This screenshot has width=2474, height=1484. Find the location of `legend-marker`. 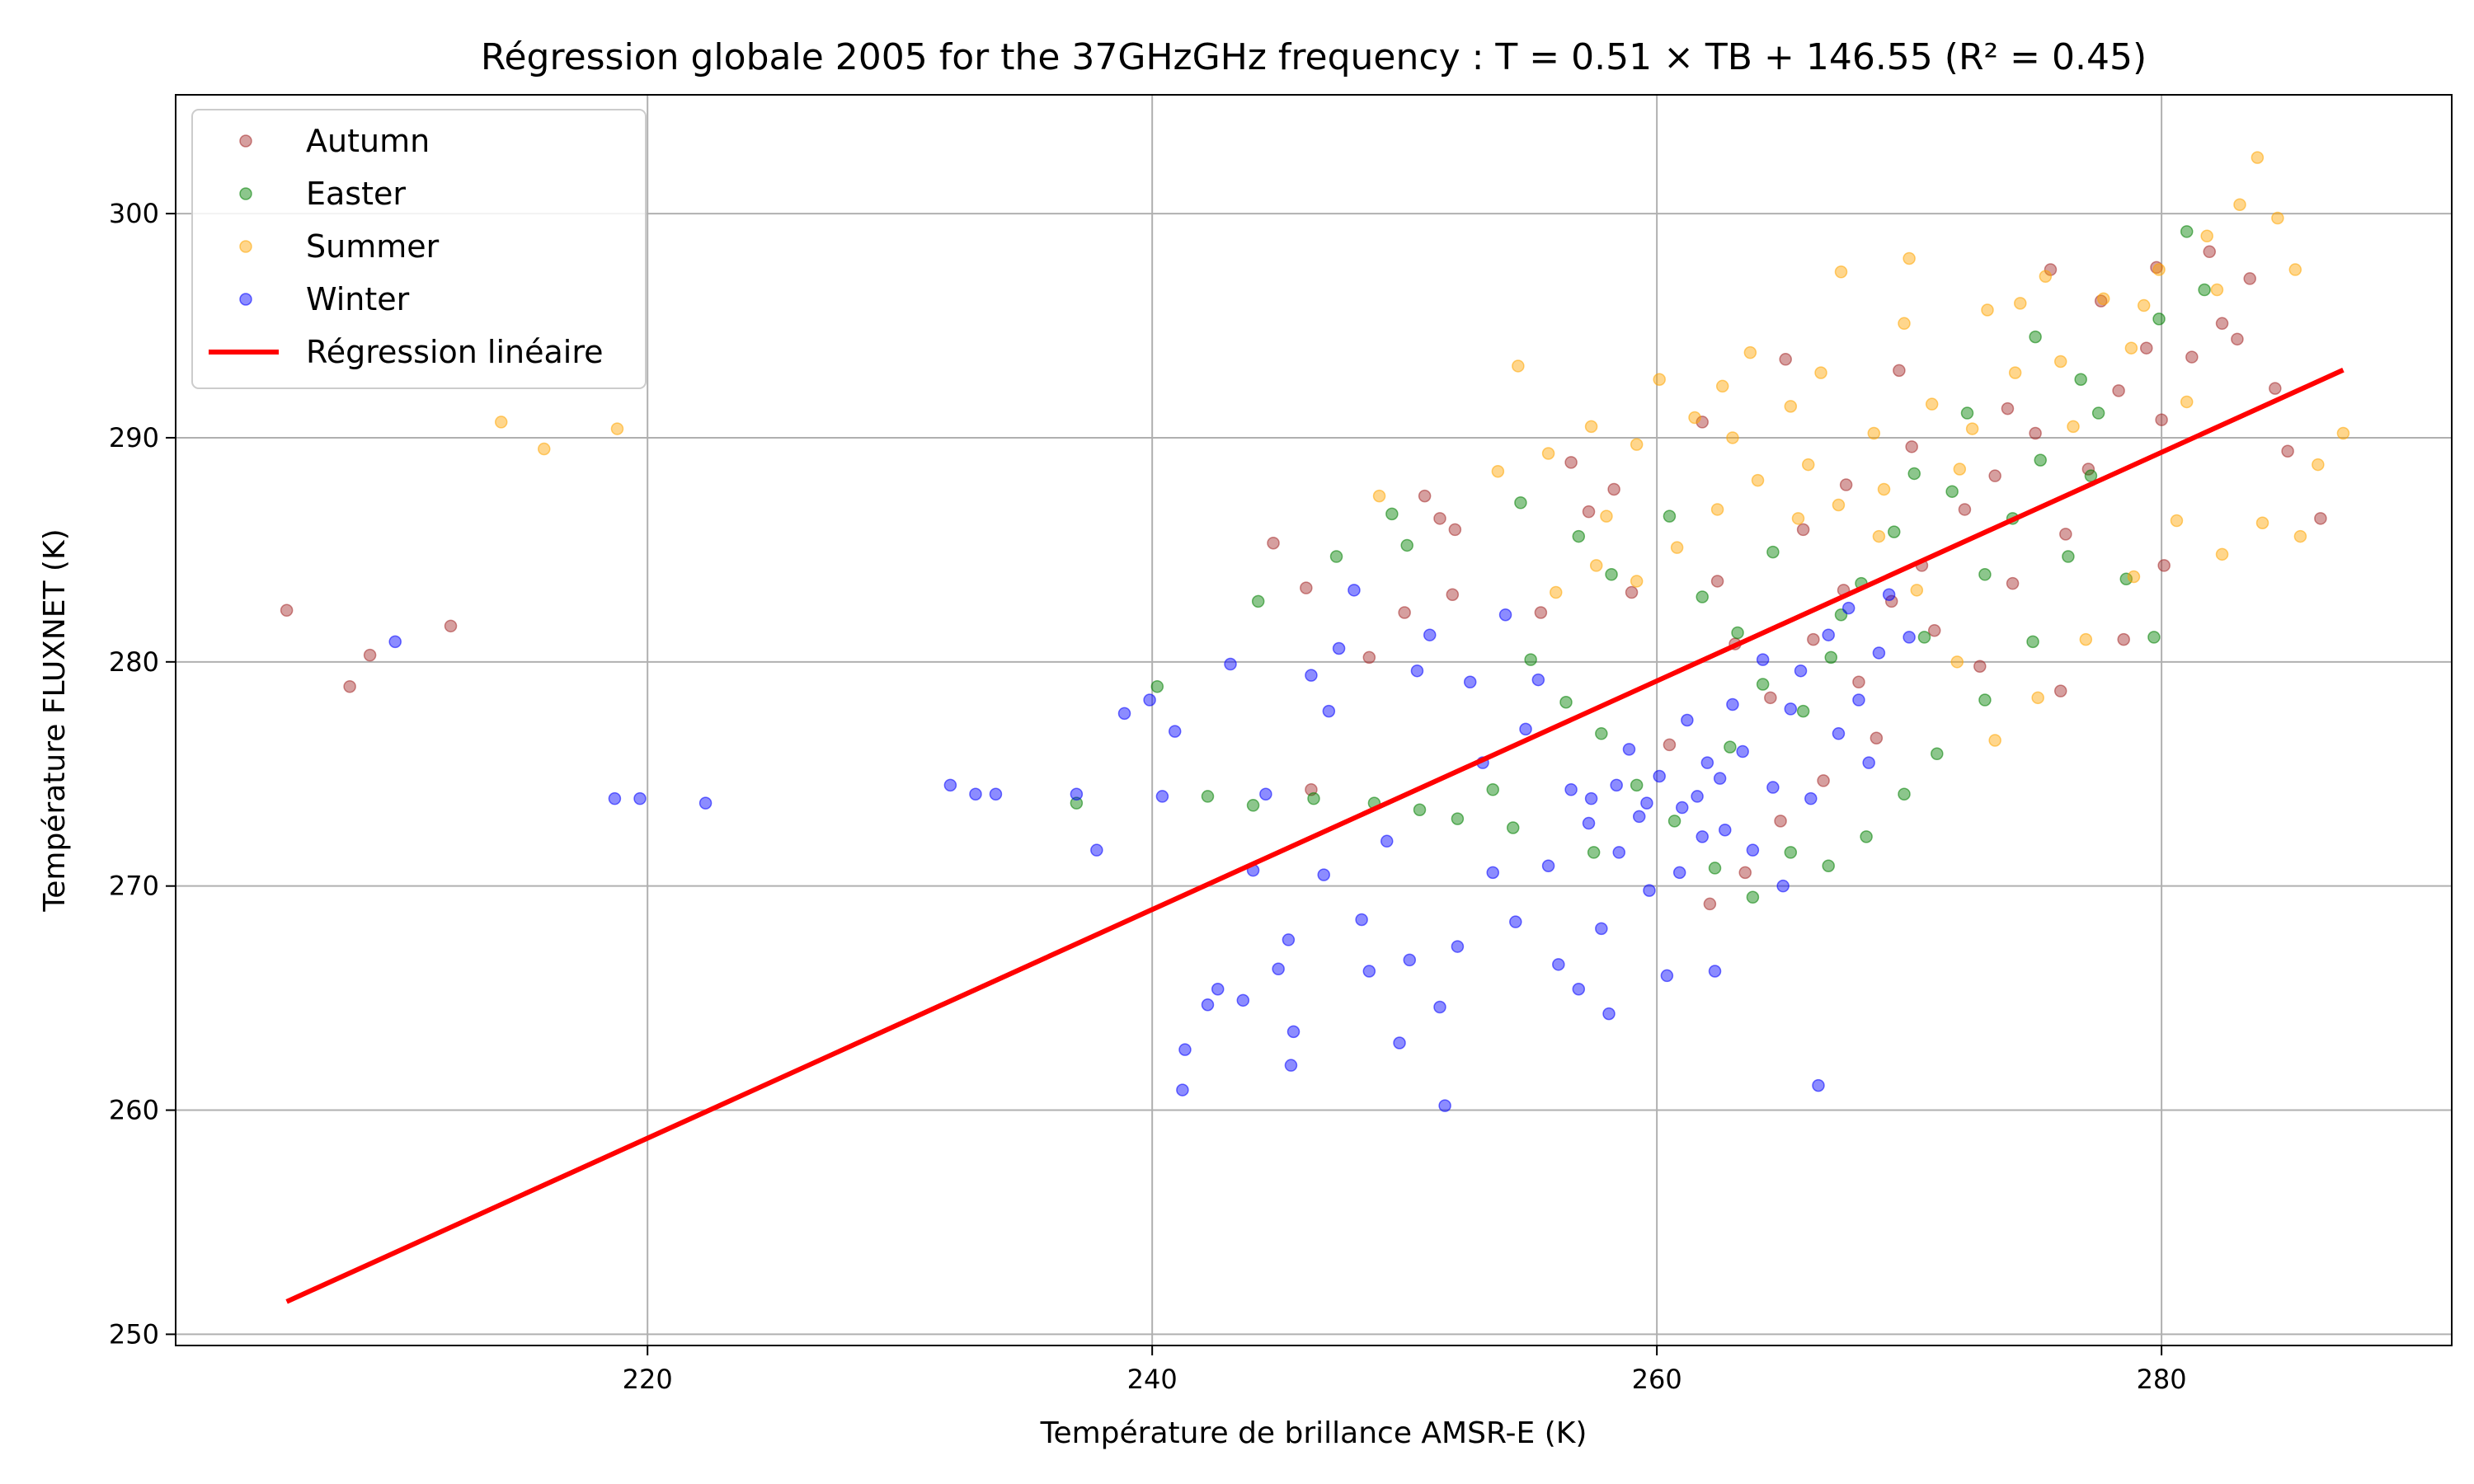

legend-marker is located at coordinates (245, 193).